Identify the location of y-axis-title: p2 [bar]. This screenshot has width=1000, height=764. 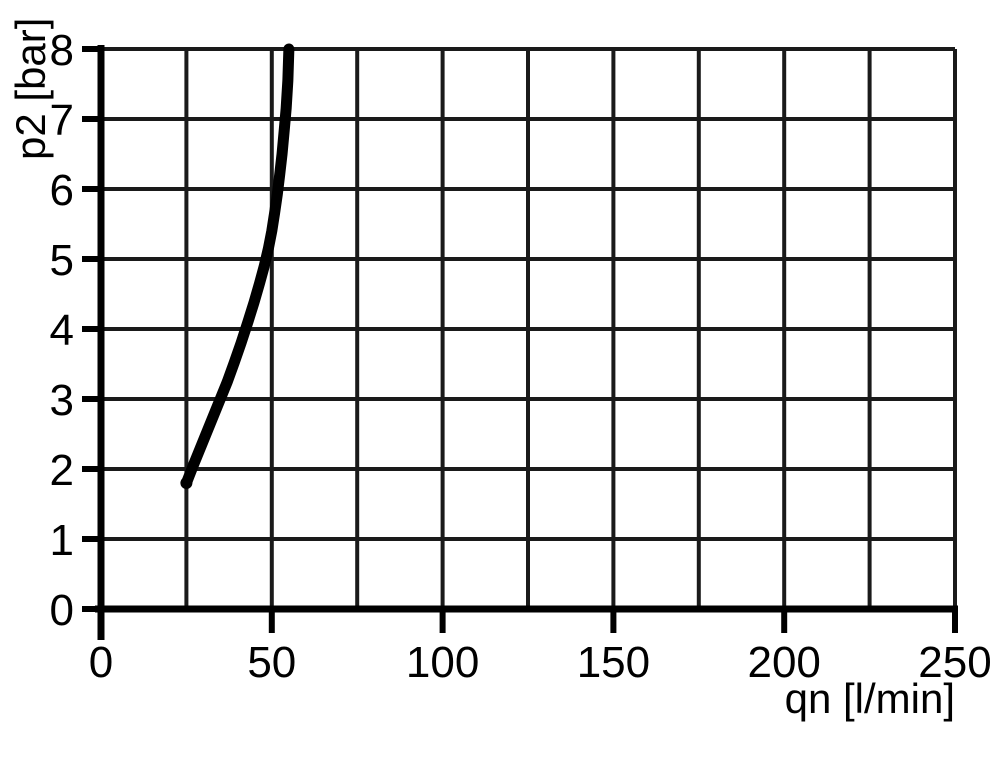
(30, 89).